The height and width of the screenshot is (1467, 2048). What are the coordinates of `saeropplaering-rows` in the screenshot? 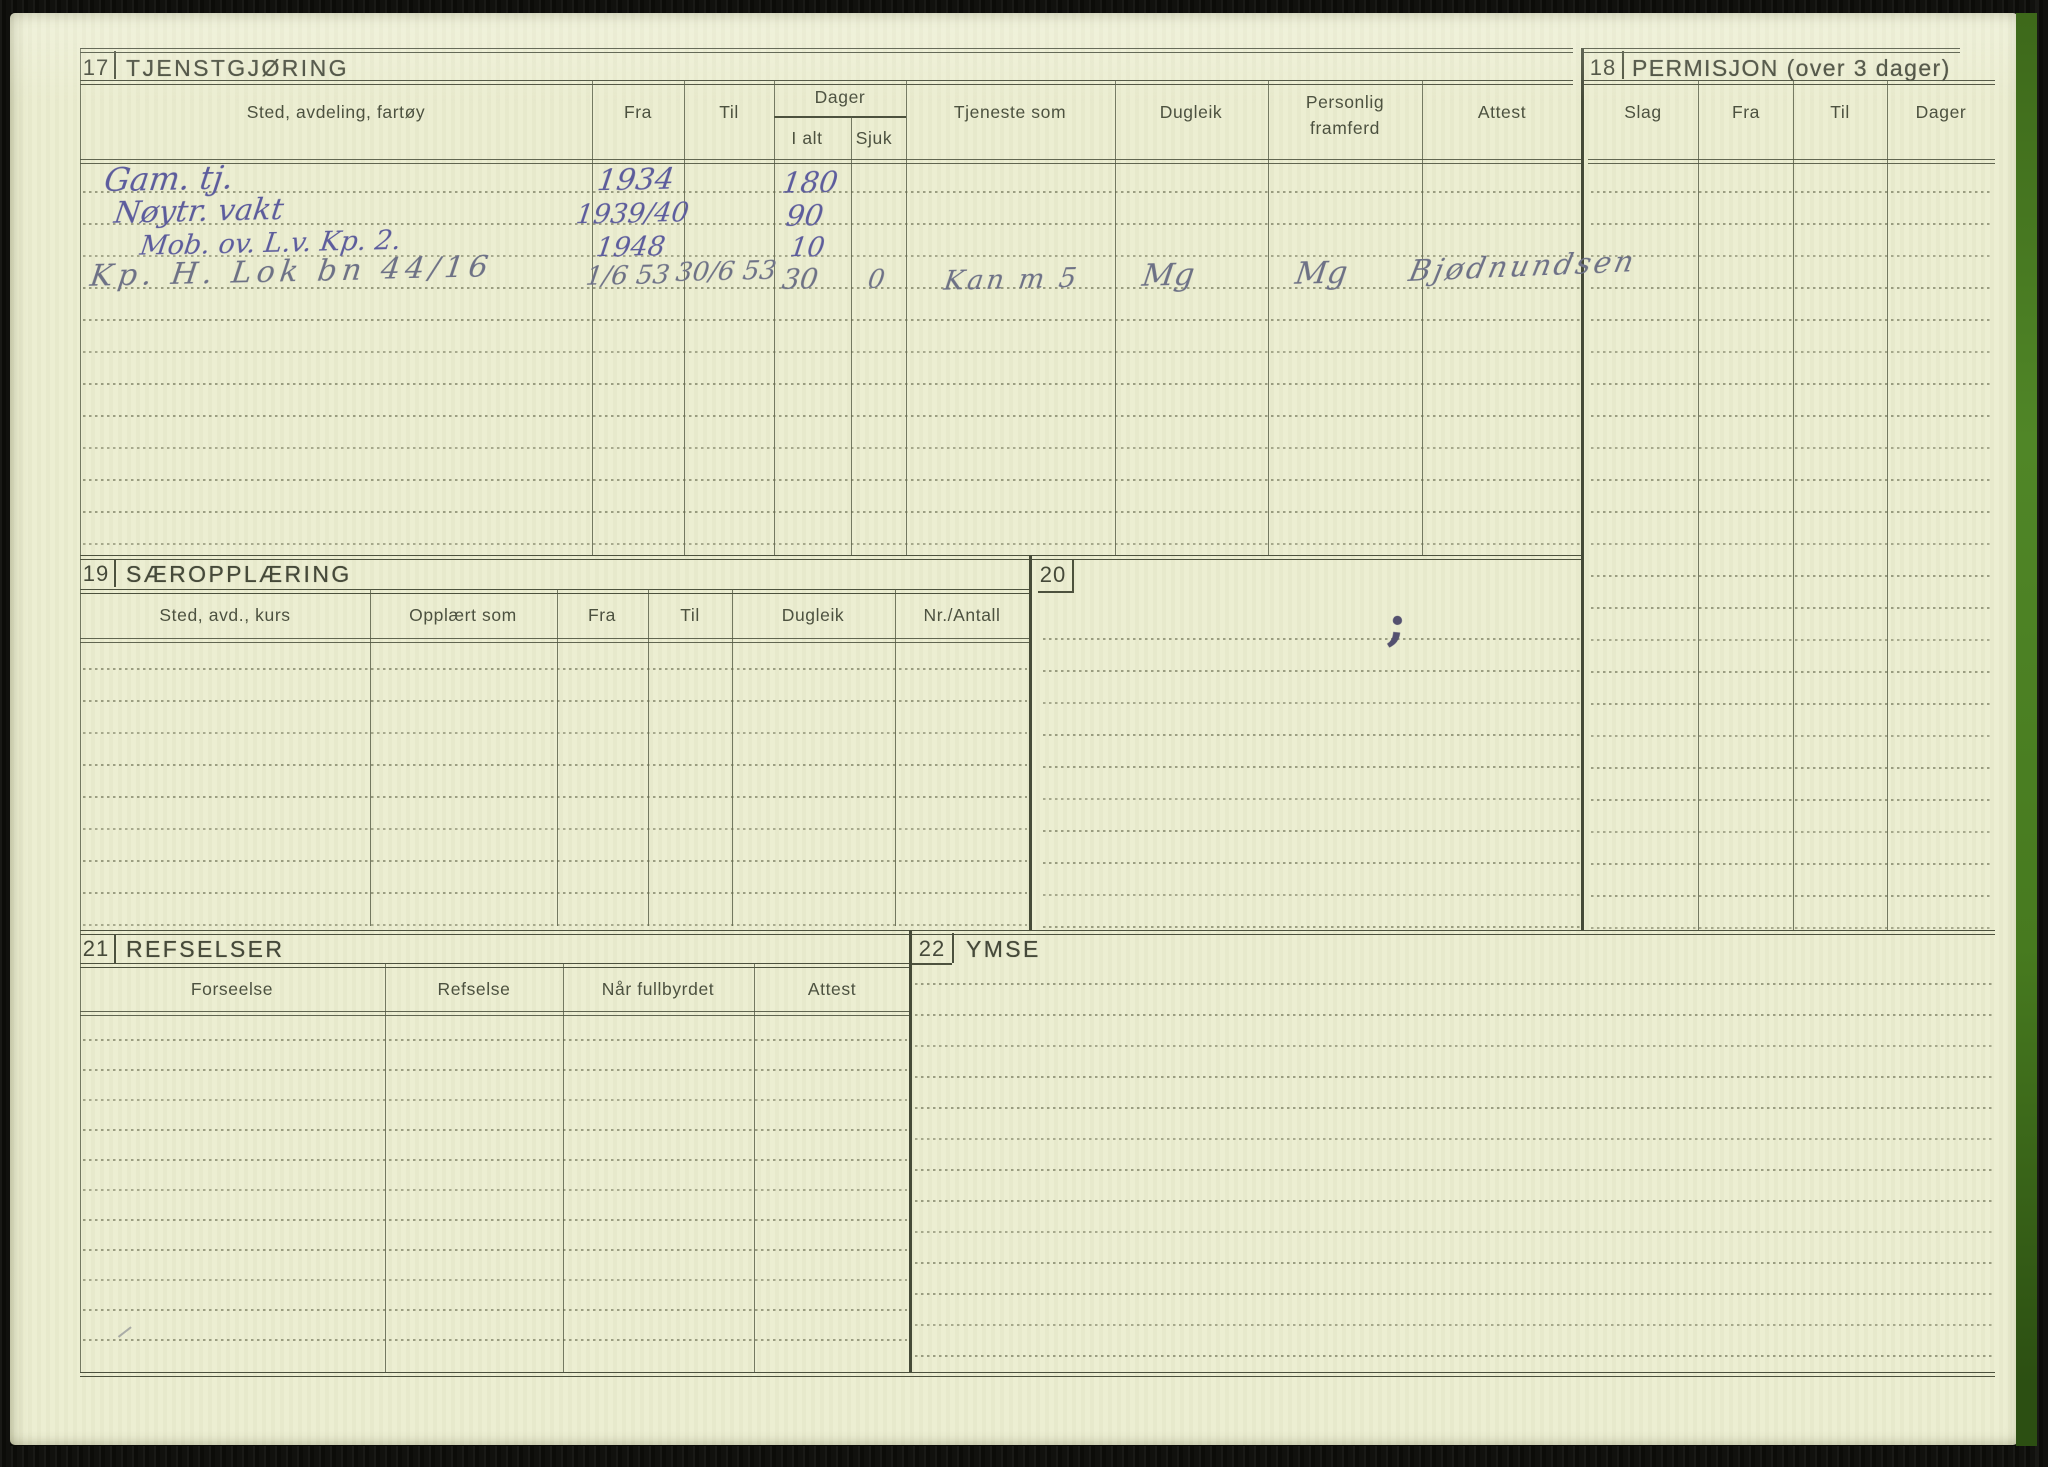 It's located at (555, 782).